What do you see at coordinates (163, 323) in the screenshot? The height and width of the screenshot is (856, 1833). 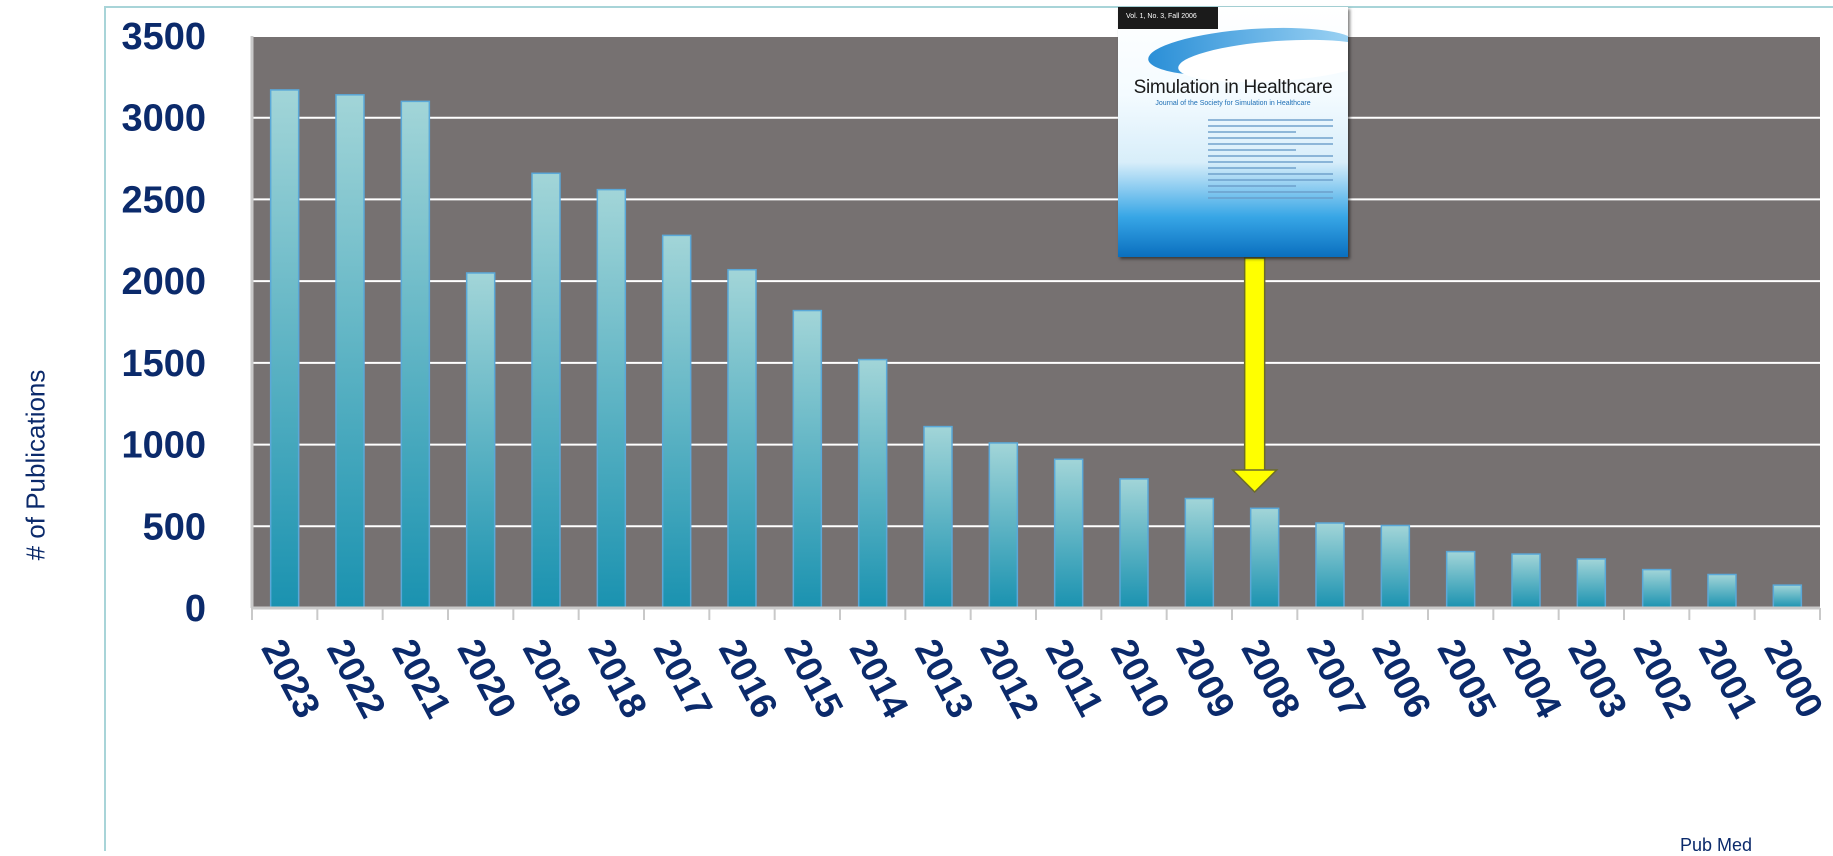 I see `y-tick-labels: 0 500 1000 1500 2000 2500 3000 3500` at bounding box center [163, 323].